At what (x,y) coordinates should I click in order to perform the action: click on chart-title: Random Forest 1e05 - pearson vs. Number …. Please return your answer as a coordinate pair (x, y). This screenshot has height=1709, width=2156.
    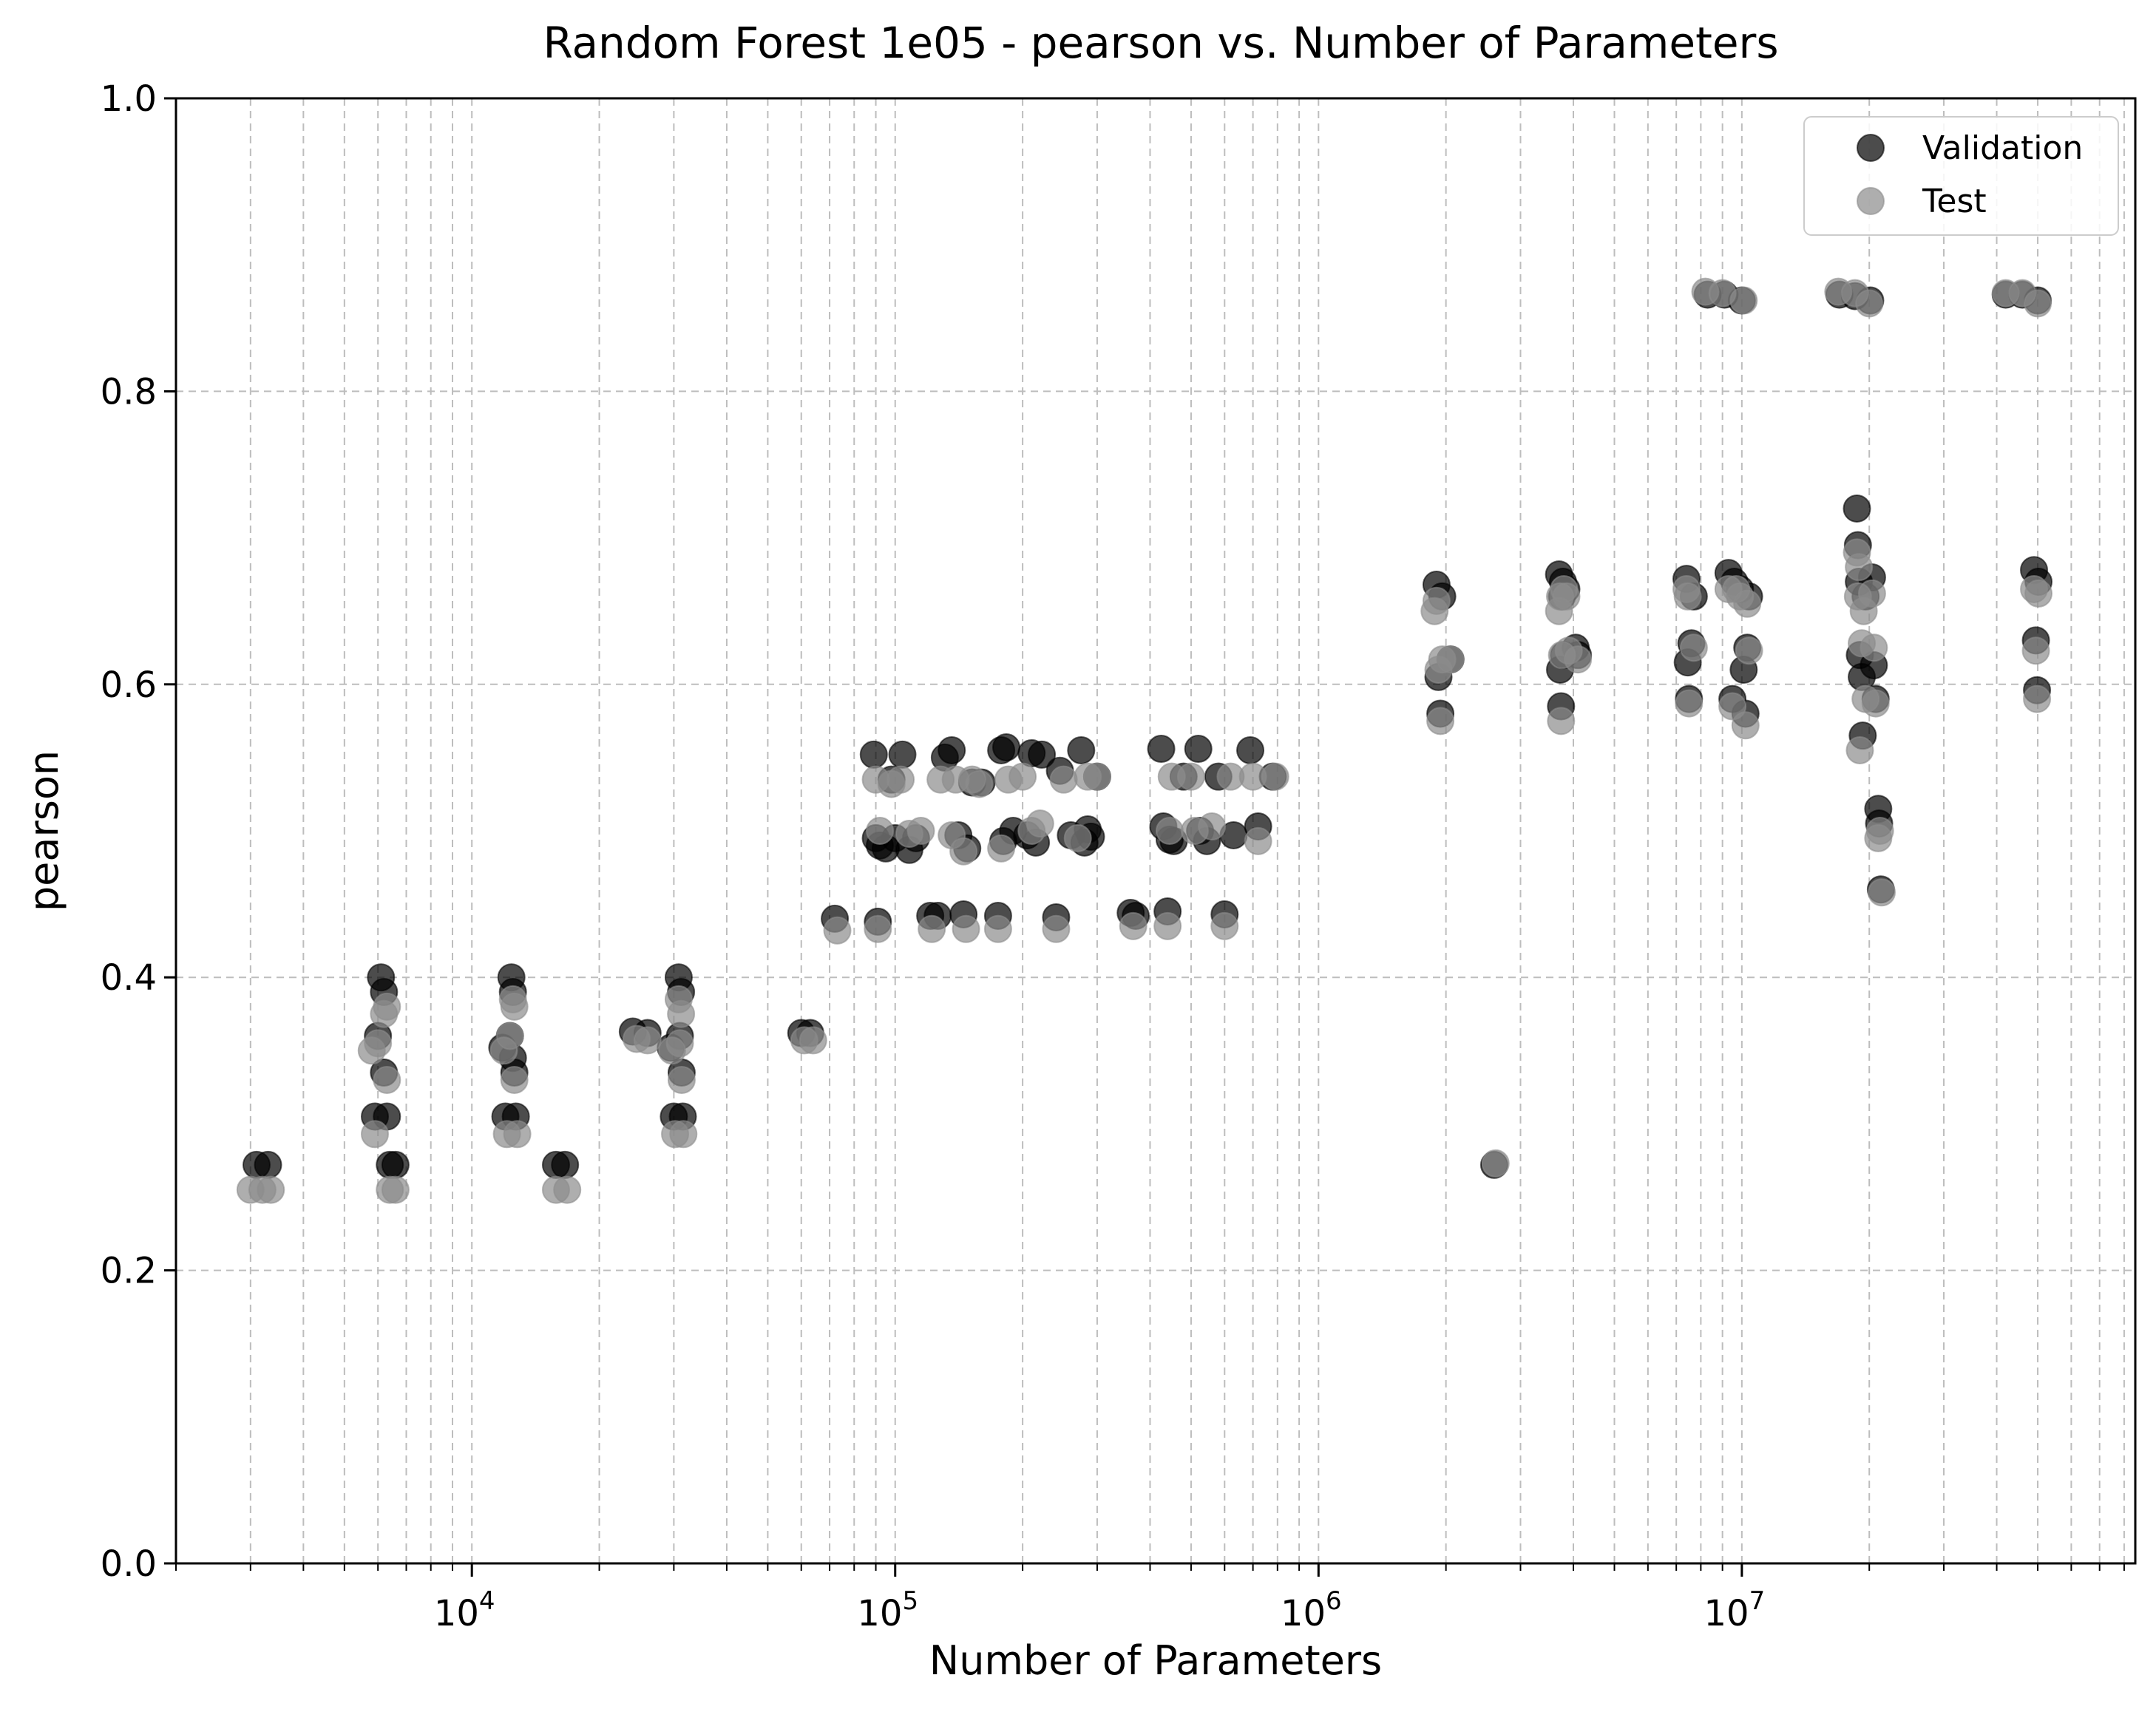
    Looking at the image, I should click on (1160, 43).